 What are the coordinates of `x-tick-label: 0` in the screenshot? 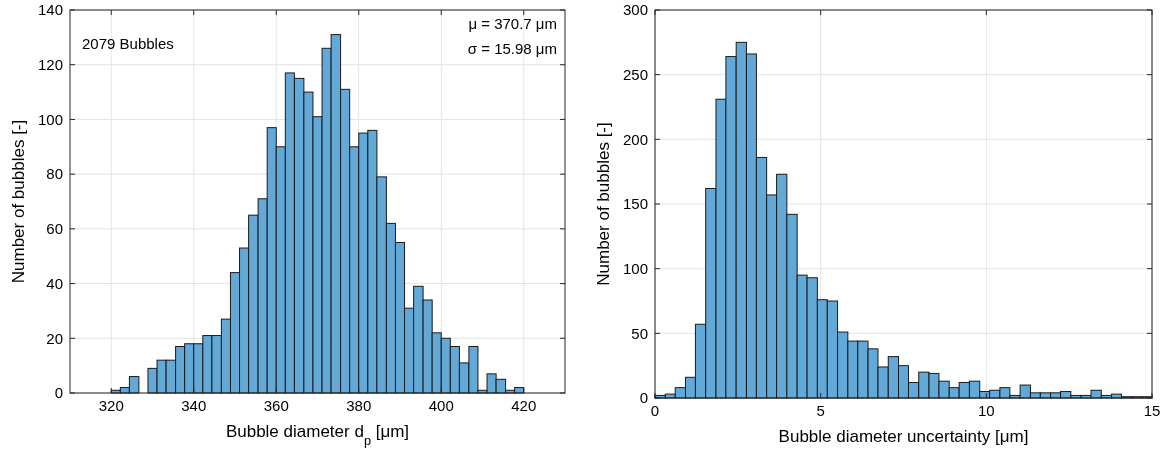 It's located at (655, 410).